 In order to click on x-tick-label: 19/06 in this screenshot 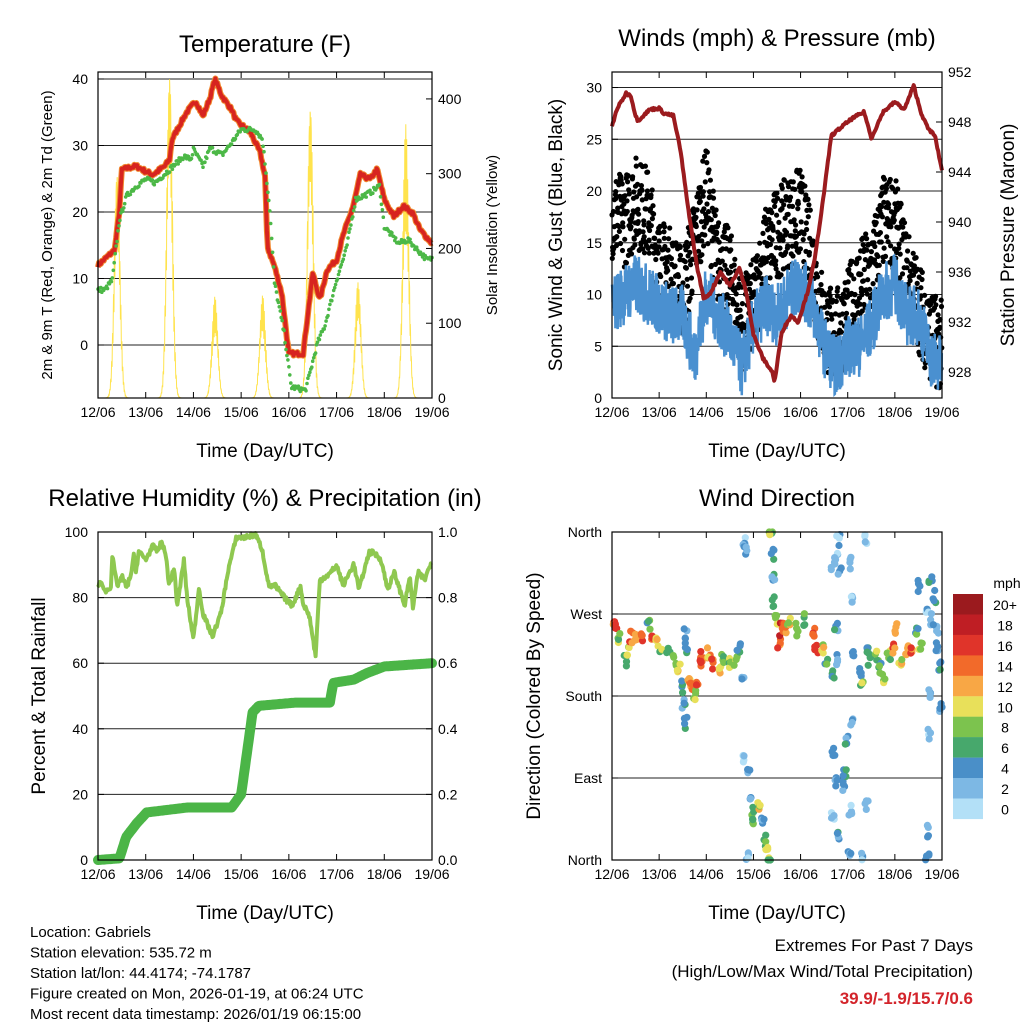, I will do `click(431, 874)`.